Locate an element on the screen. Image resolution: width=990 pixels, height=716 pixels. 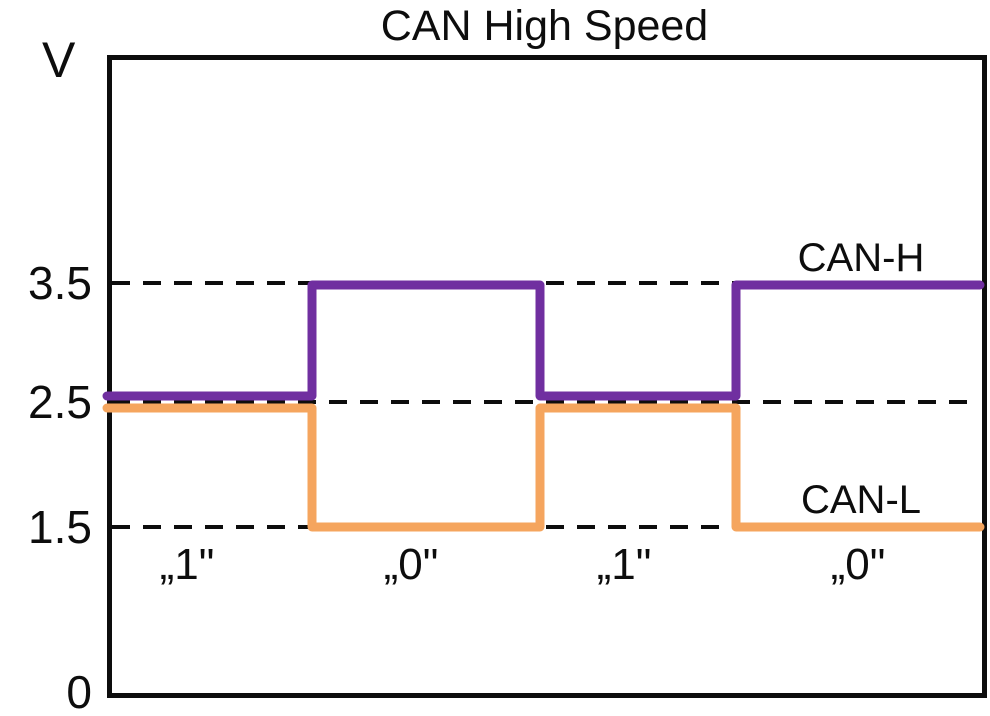
gridline-3-5v is located at coordinates (545, 283).